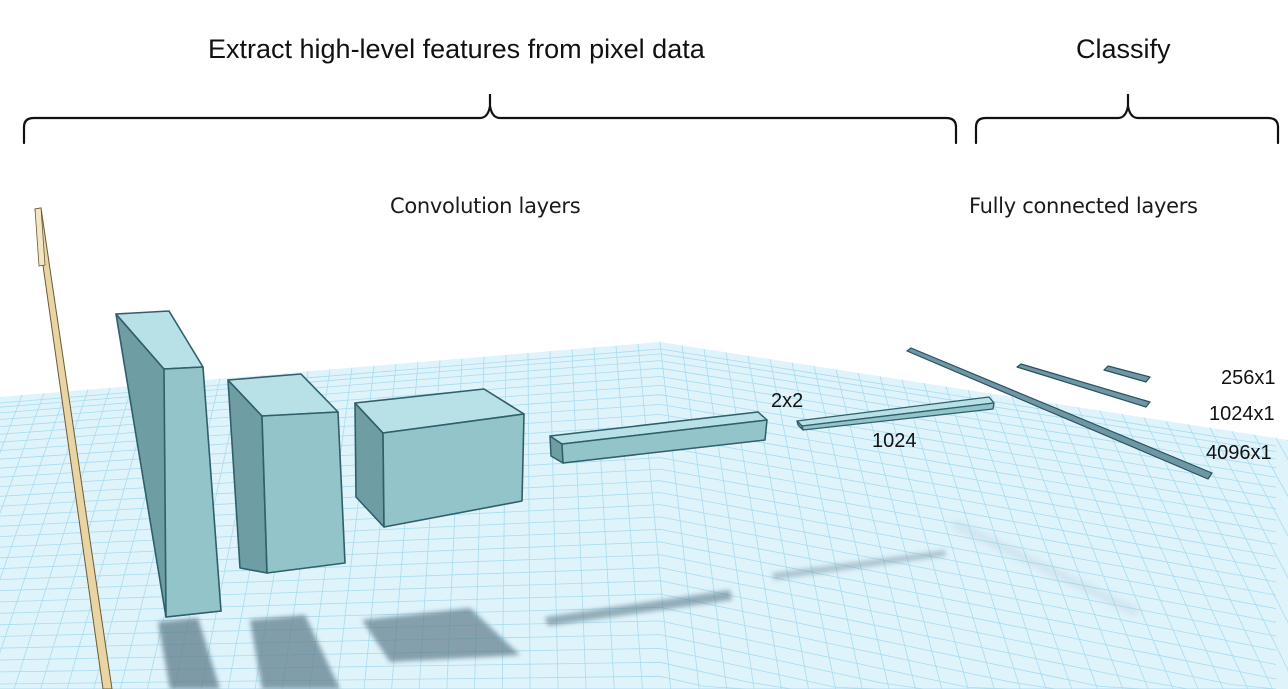  What do you see at coordinates (787, 401) in the screenshot?
I see `label-pool-2x2: 2x2` at bounding box center [787, 401].